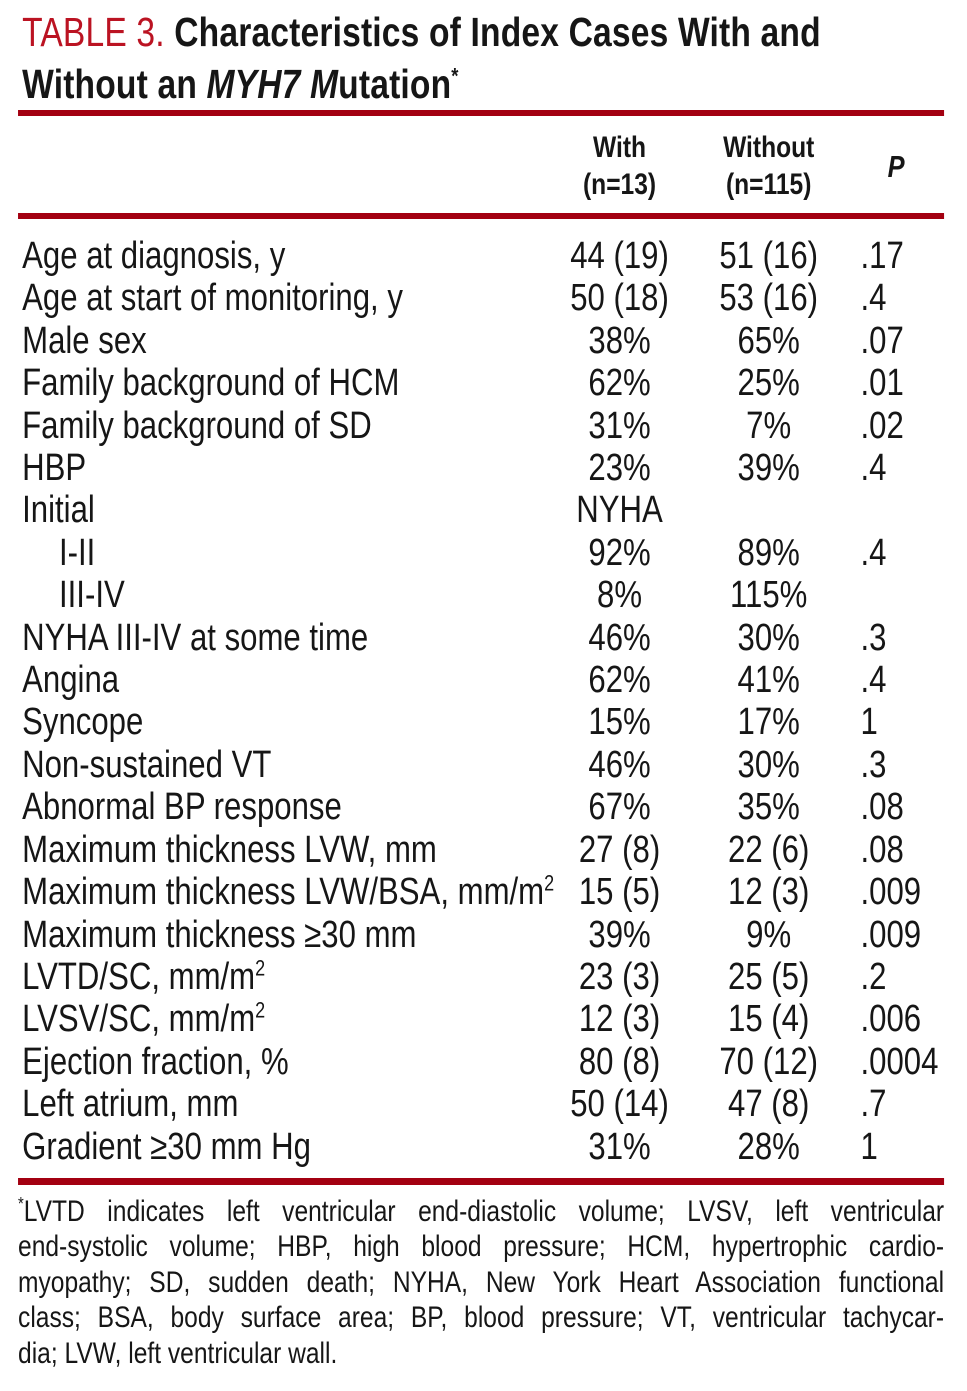 The image size is (967, 1391). I want to click on with-value: 46%, so click(619, 637).